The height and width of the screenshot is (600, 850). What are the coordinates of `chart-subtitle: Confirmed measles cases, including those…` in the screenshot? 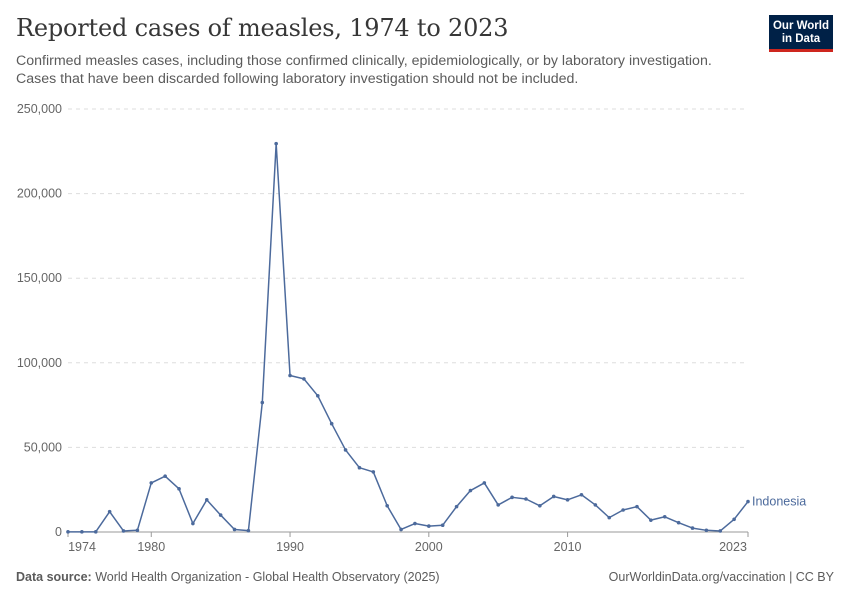 It's located at (386, 70).